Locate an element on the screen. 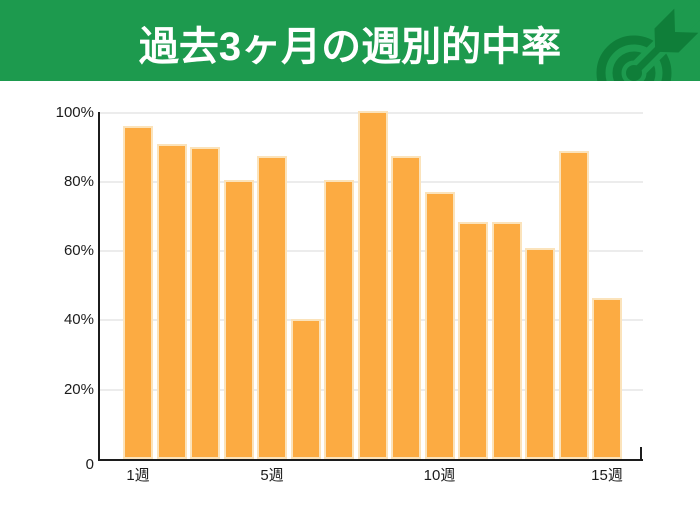 This screenshot has width=700, height=510. x-axis-line is located at coordinates (370, 460).